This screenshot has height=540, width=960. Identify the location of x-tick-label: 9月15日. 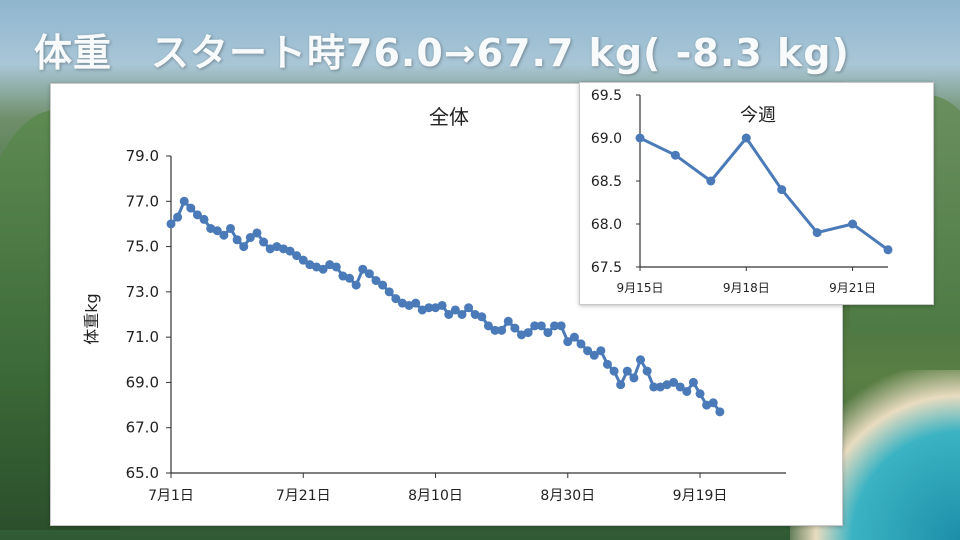
(640, 288).